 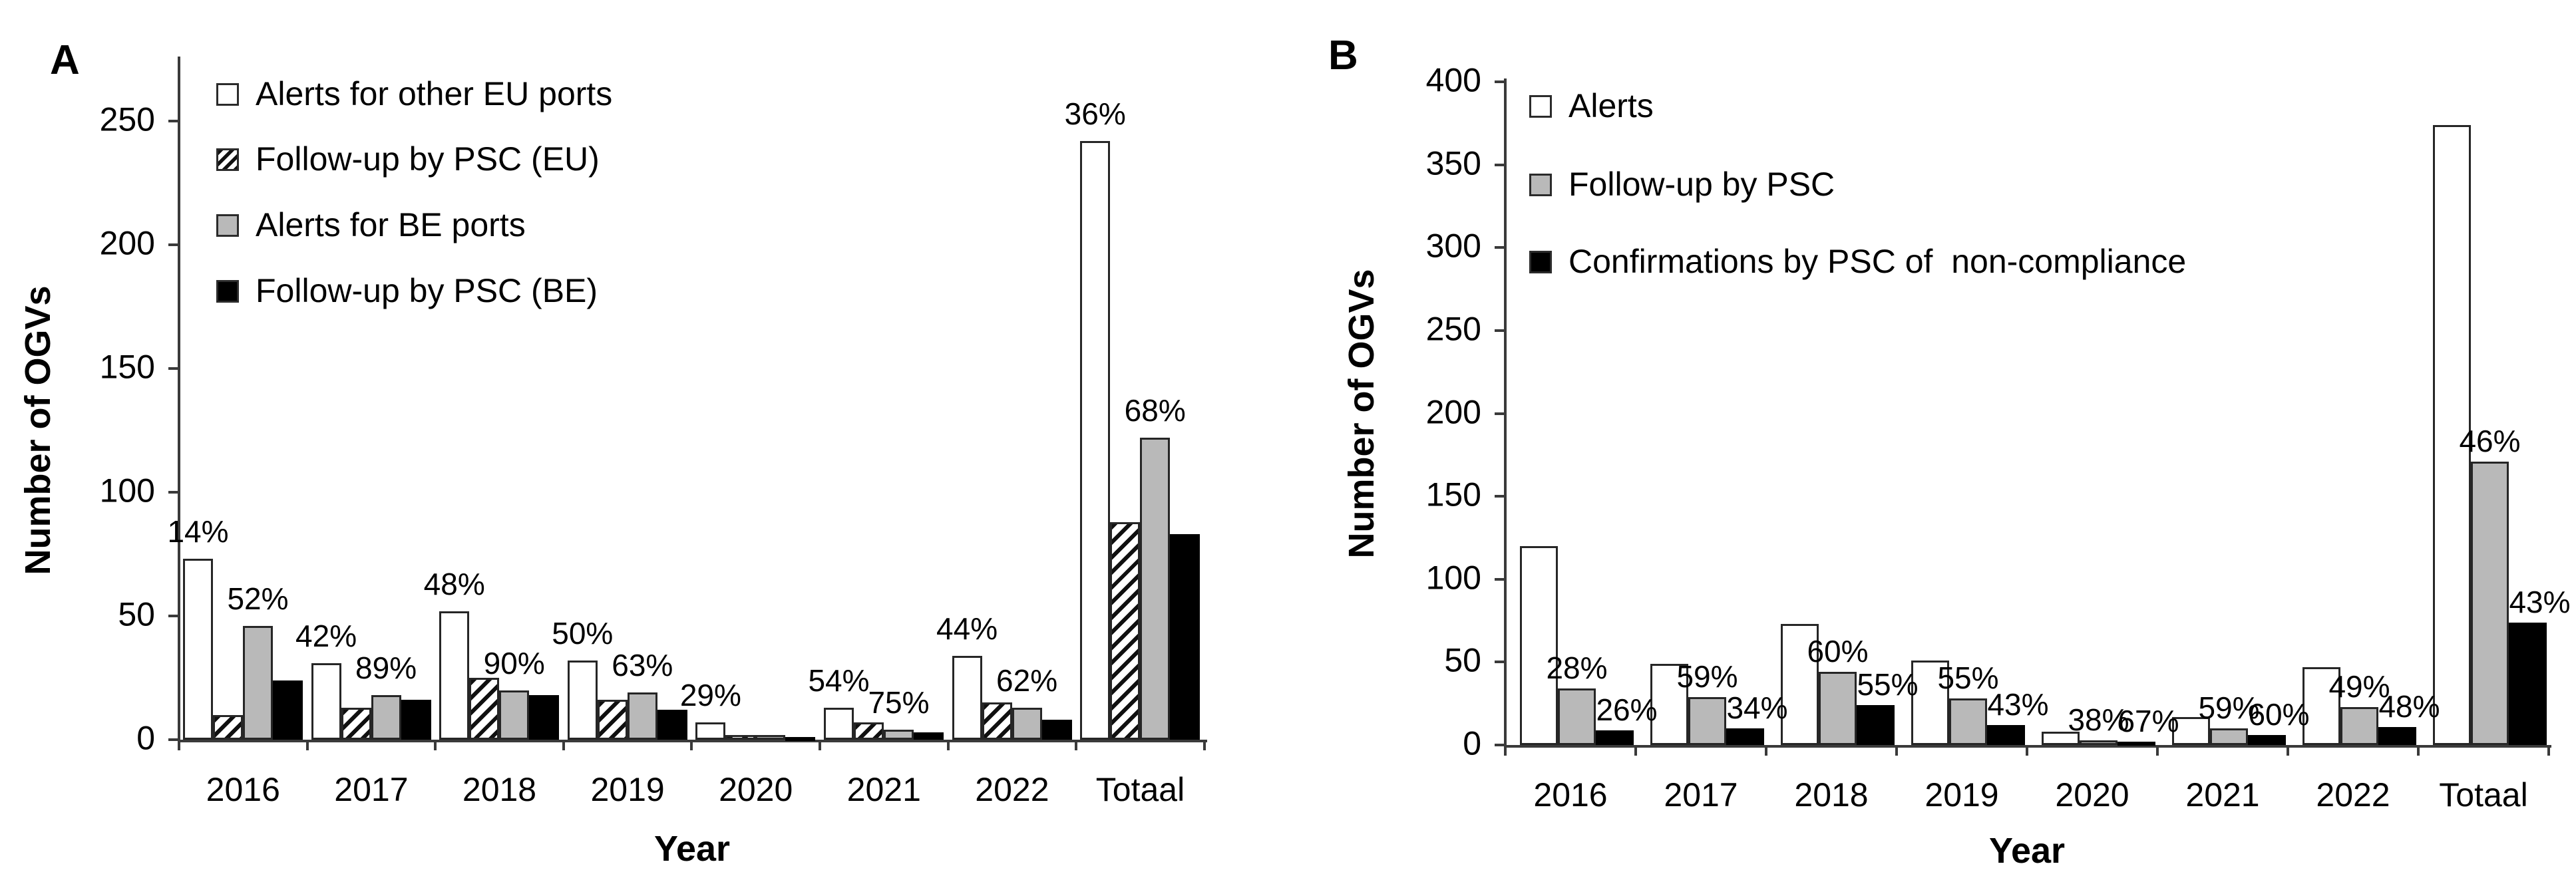 I want to click on panel-b-bar-black-2022, so click(x=2397, y=735).